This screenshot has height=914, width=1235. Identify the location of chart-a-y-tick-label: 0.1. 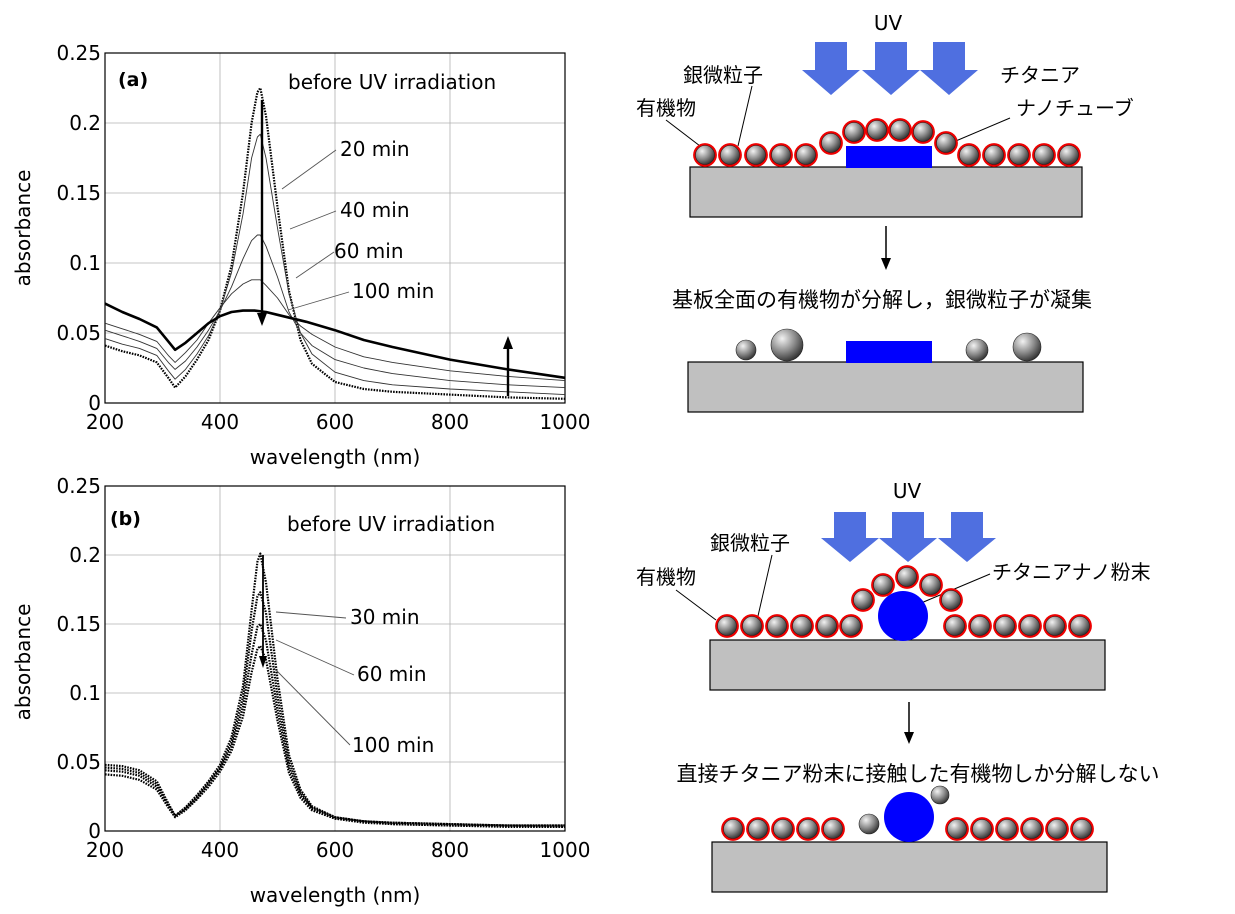
(85, 263).